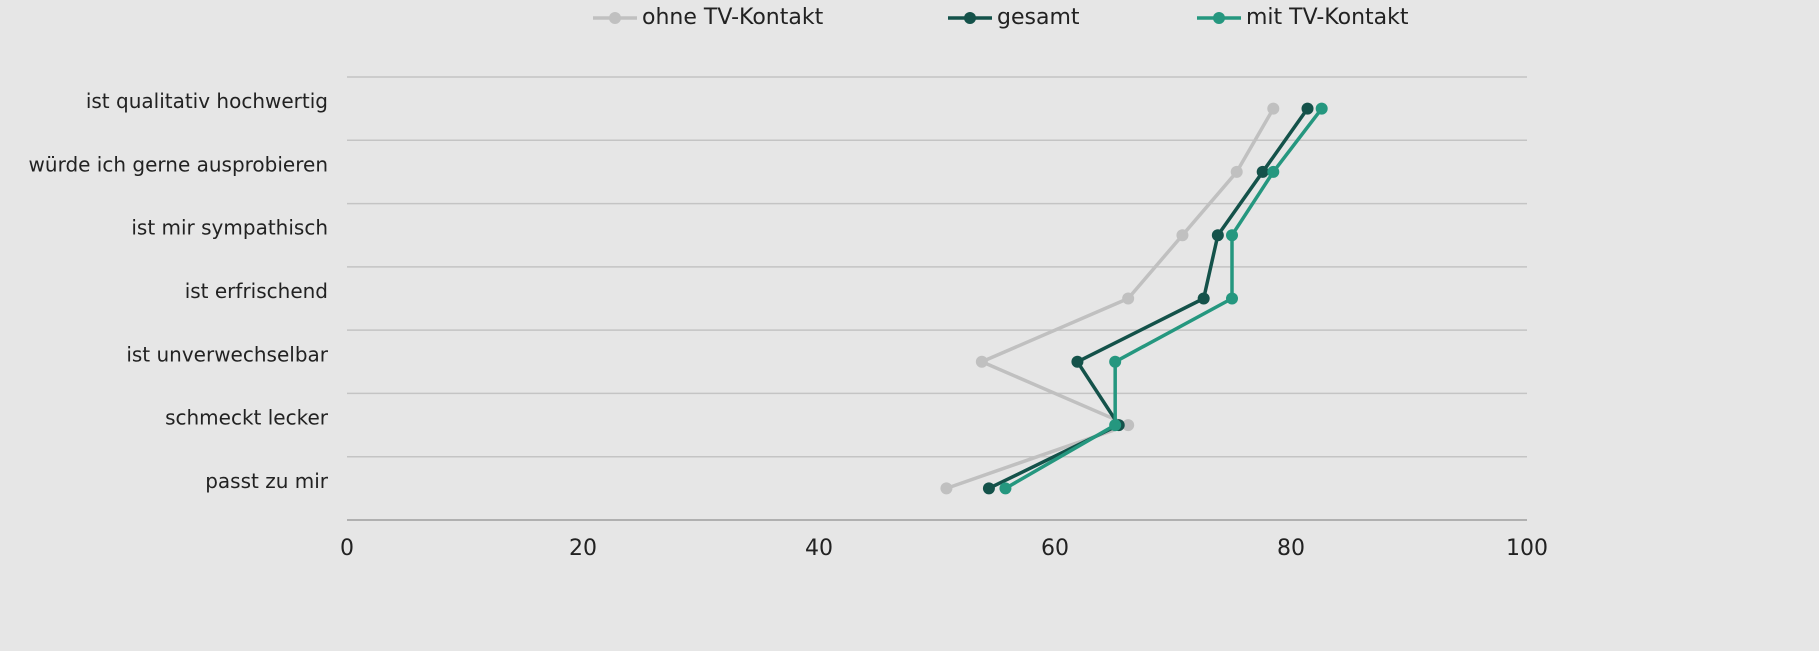  What do you see at coordinates (1327, 17) in the screenshot?
I see `legend-label: mit TV-Kontakt` at bounding box center [1327, 17].